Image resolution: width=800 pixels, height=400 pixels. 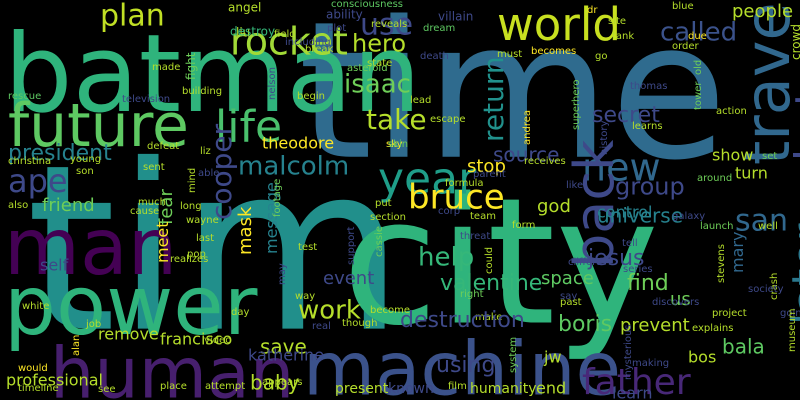 I want to click on cloud-word: also, so click(x=18, y=206).